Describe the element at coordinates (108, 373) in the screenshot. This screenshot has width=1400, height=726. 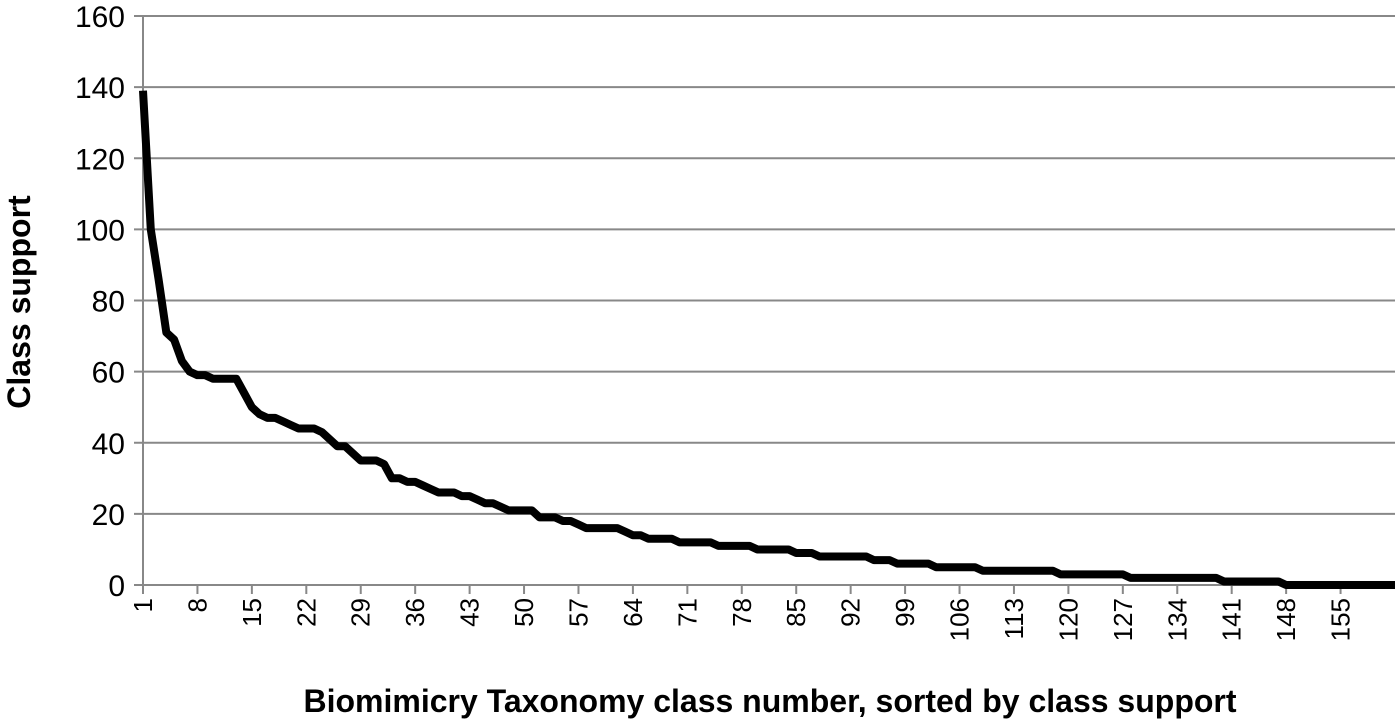
I see `y-tick-label-3: 60` at that location.